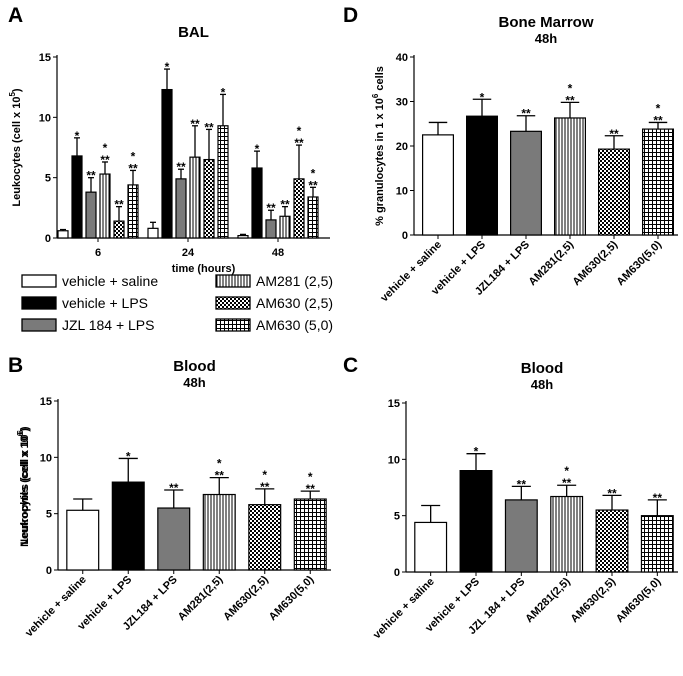 This screenshot has height=676, width=683. What do you see at coordinates (105, 303) in the screenshot?
I see `legend-label: vehicle + LPS` at bounding box center [105, 303].